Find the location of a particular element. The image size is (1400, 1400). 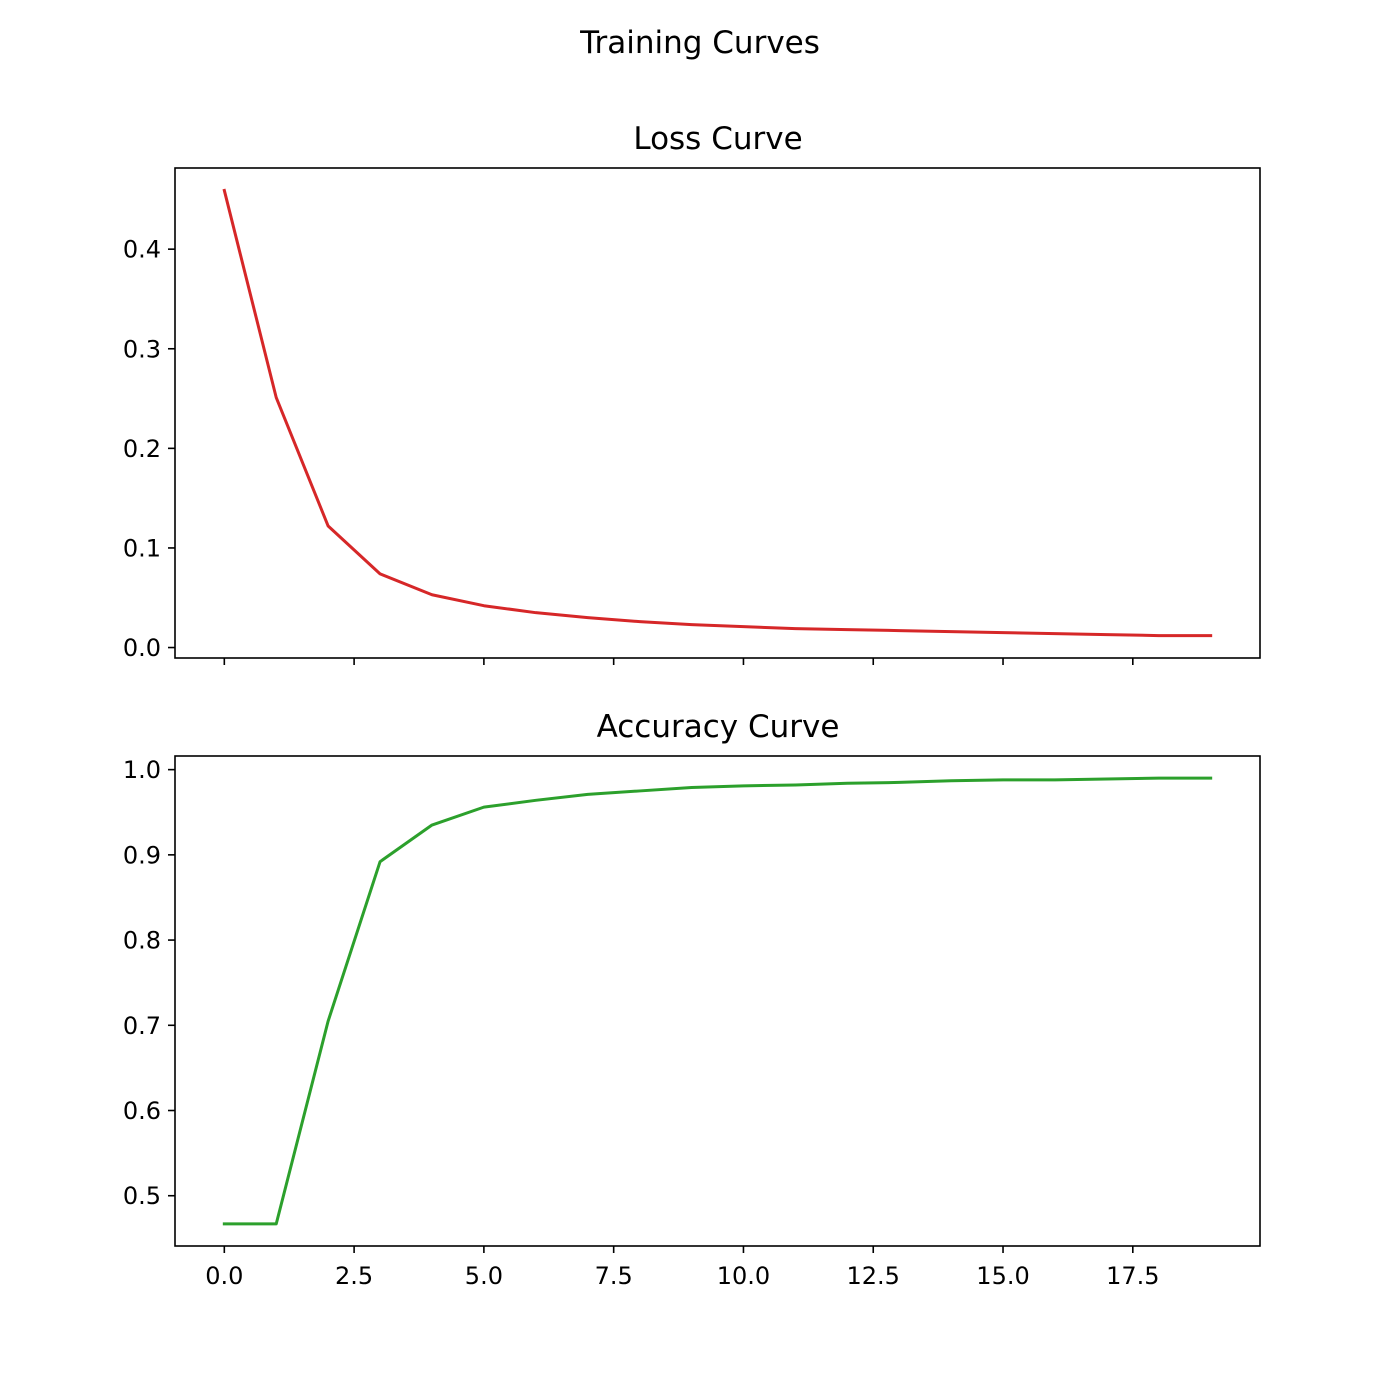

loss-y-tick-label: 0.0 is located at coordinates (142, 648).